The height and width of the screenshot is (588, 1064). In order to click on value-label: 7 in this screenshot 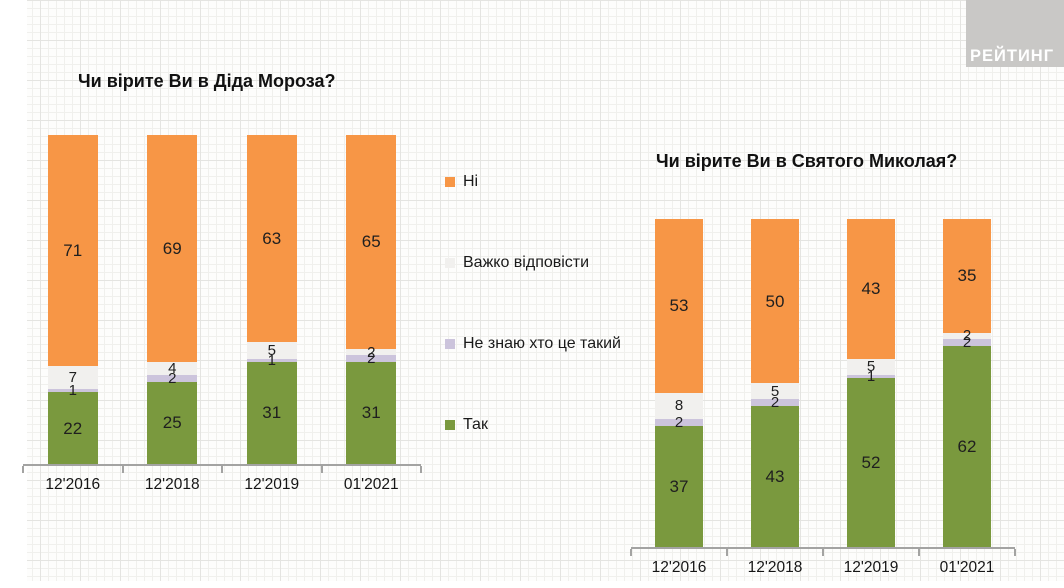, I will do `click(72, 378)`.